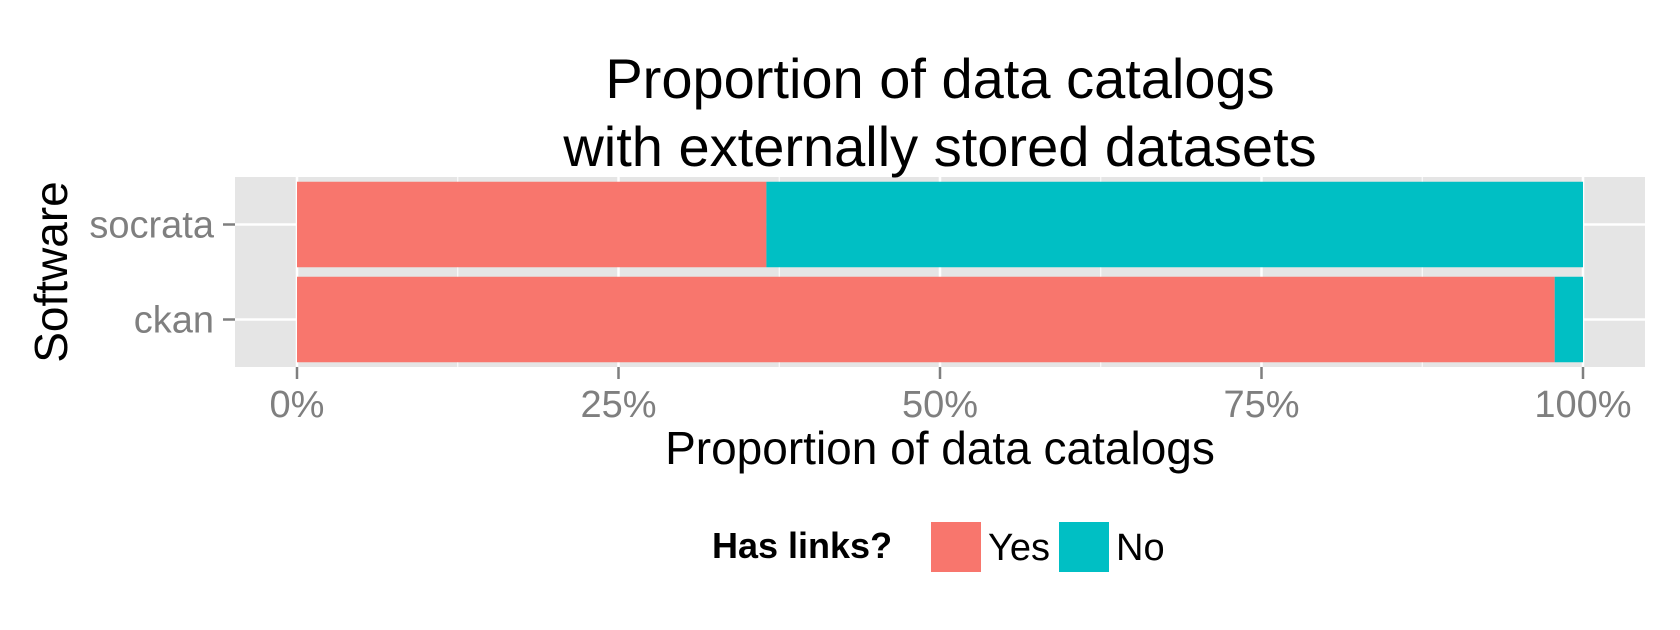  Describe the element at coordinates (940, 448) in the screenshot. I see `x-axis-title: Proportion of data catalogs` at that location.